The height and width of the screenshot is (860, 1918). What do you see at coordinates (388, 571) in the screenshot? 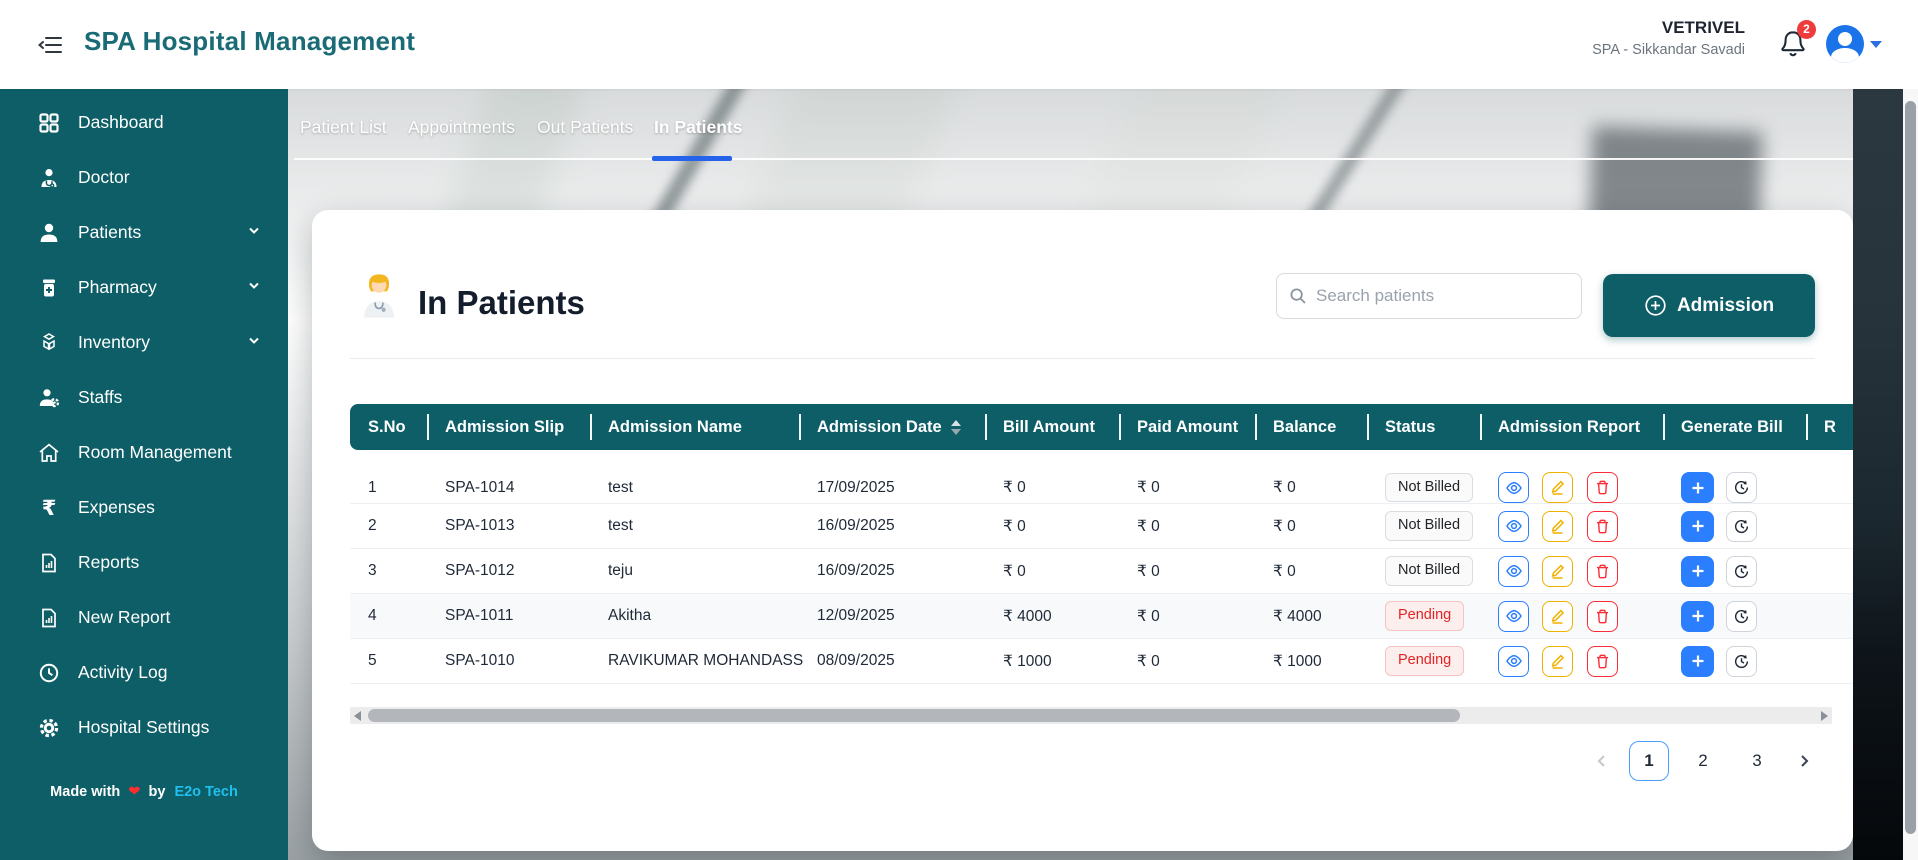
I see `cell-sno: 3` at bounding box center [388, 571].